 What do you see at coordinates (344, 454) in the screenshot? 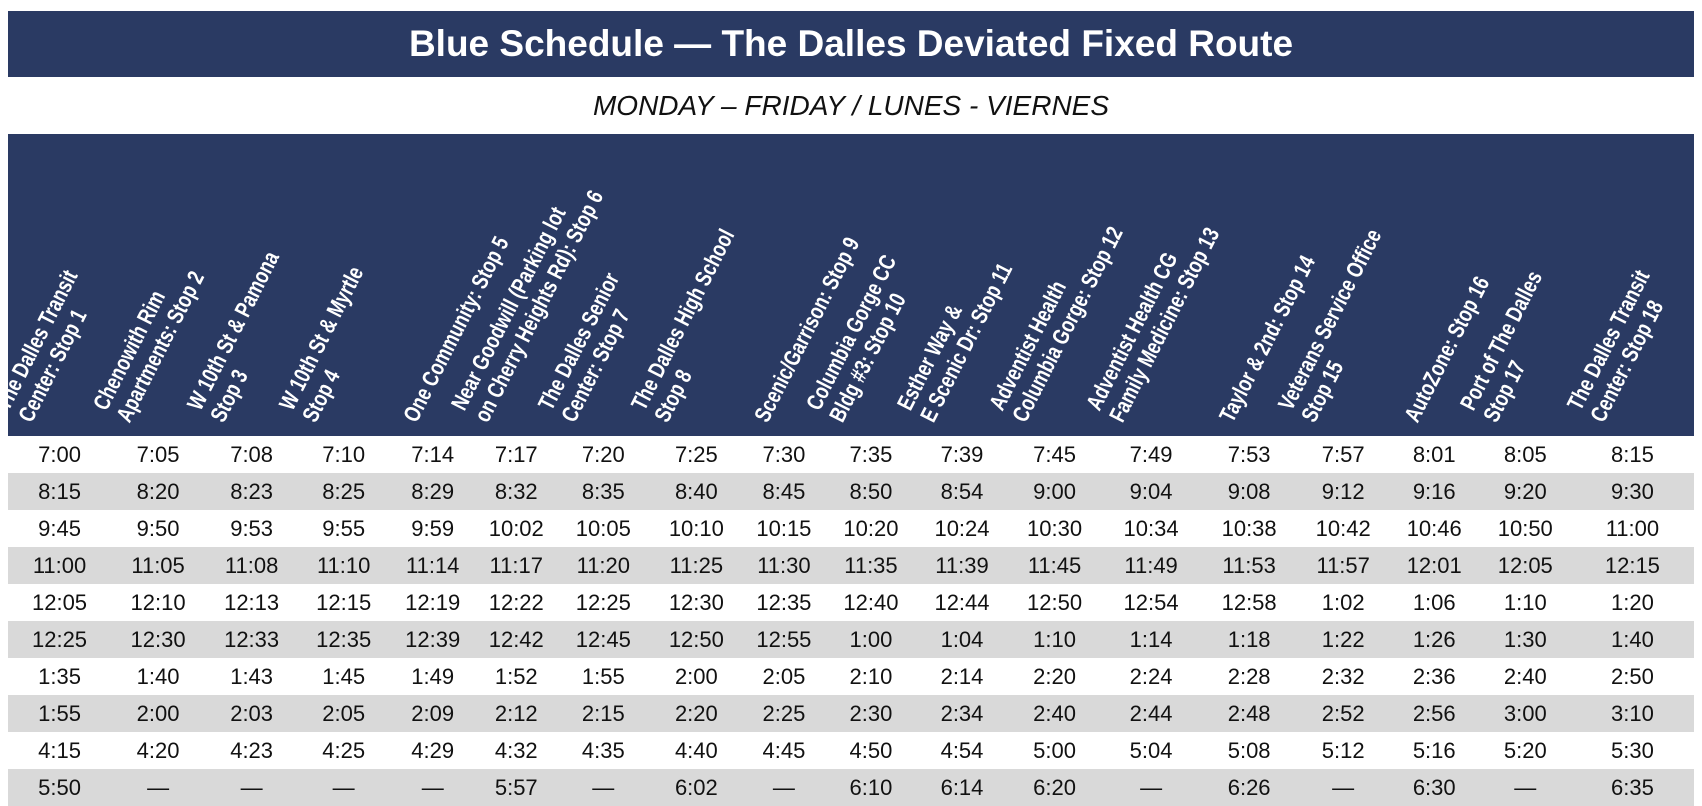
I see `time-cell: 7:10` at bounding box center [344, 454].